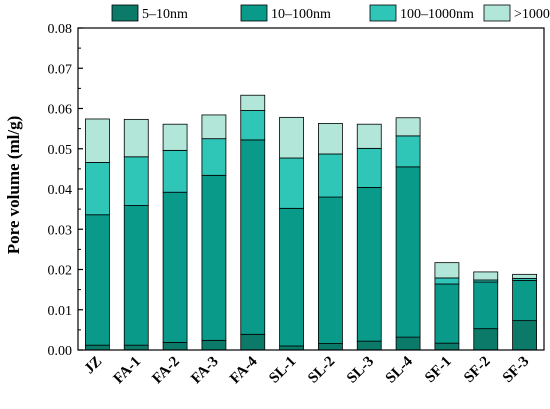 This screenshot has width=550, height=409. I want to click on x-tick-label: FA-1, so click(128, 371).